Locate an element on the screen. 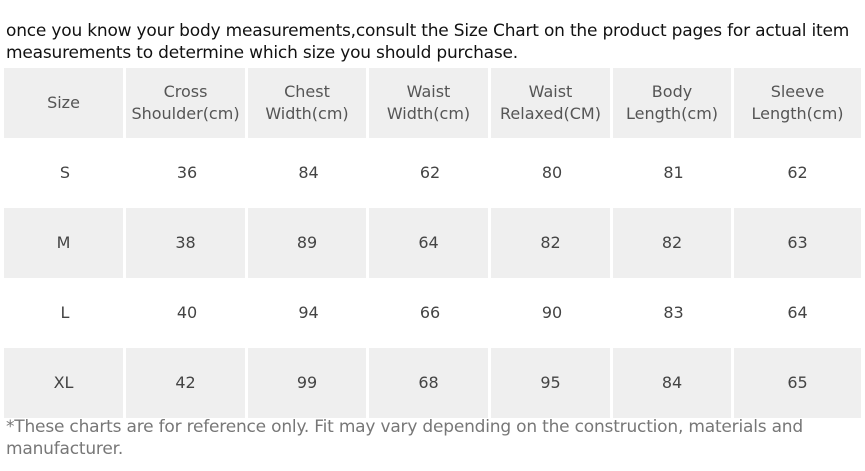 This screenshot has width=865, height=471. table-cell: L is located at coordinates (65, 312).